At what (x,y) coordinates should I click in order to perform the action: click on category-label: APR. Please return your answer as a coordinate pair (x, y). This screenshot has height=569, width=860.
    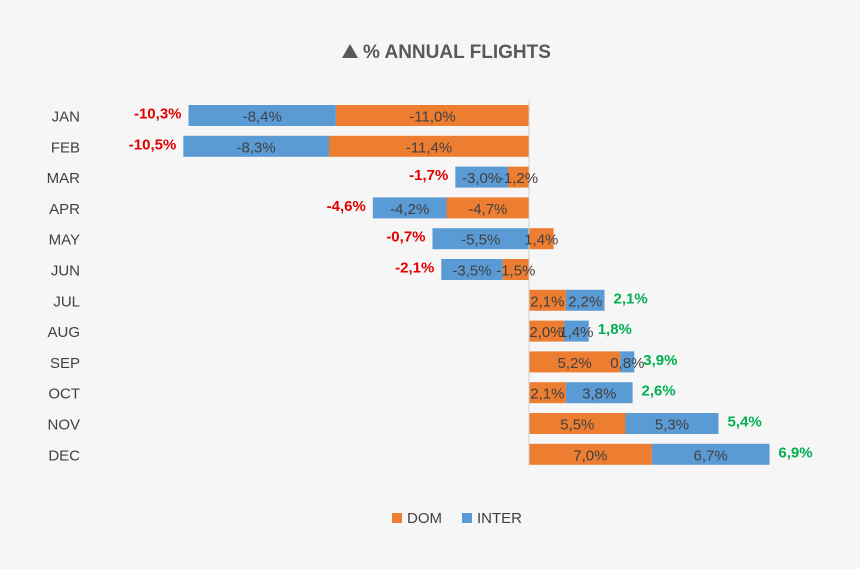
    Looking at the image, I should click on (64, 209).